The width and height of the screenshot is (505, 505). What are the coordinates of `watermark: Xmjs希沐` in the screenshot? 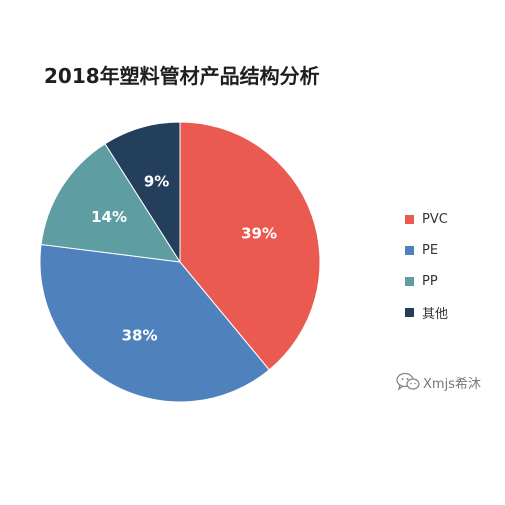 It's located at (438, 382).